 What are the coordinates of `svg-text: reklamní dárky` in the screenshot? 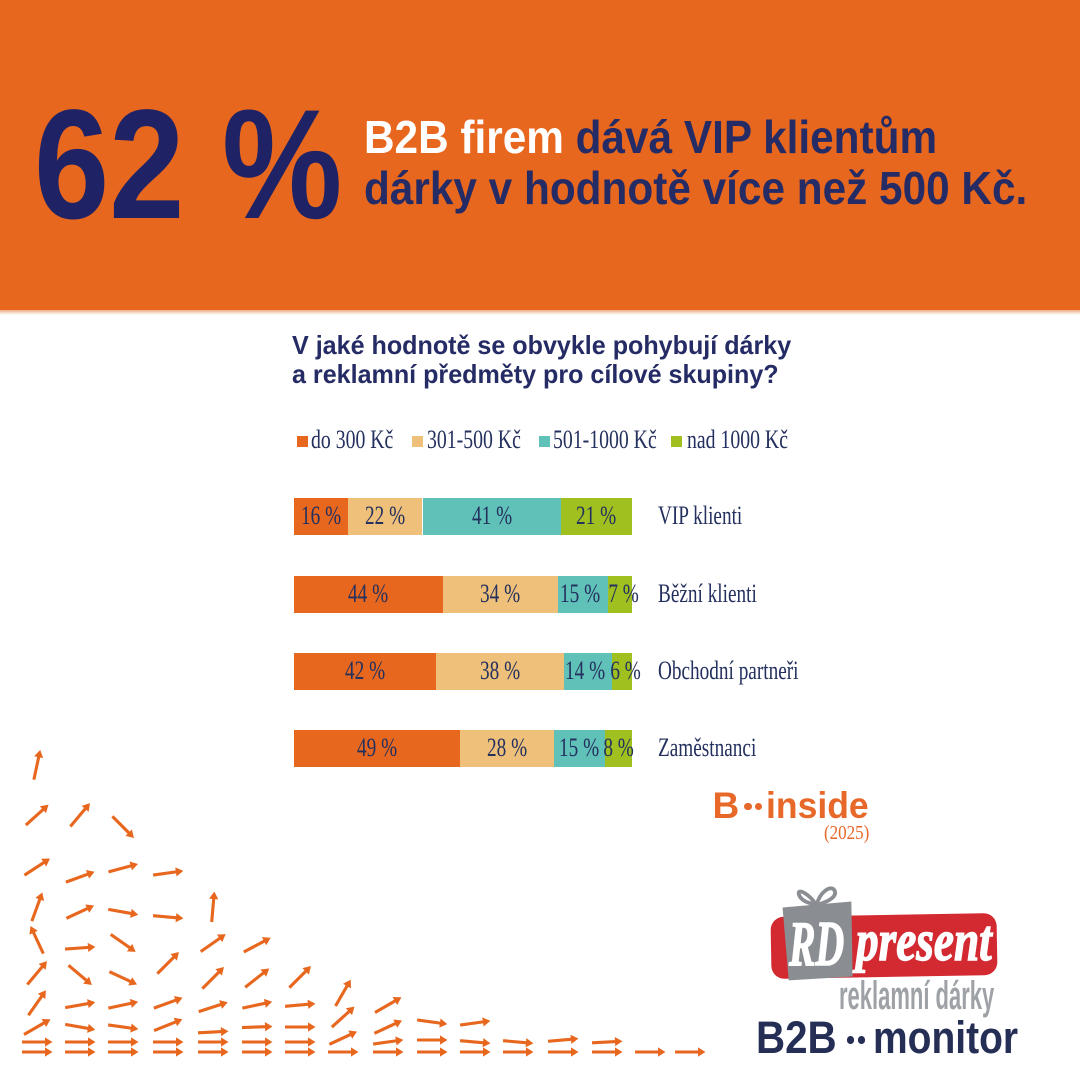 It's located at (916, 995).